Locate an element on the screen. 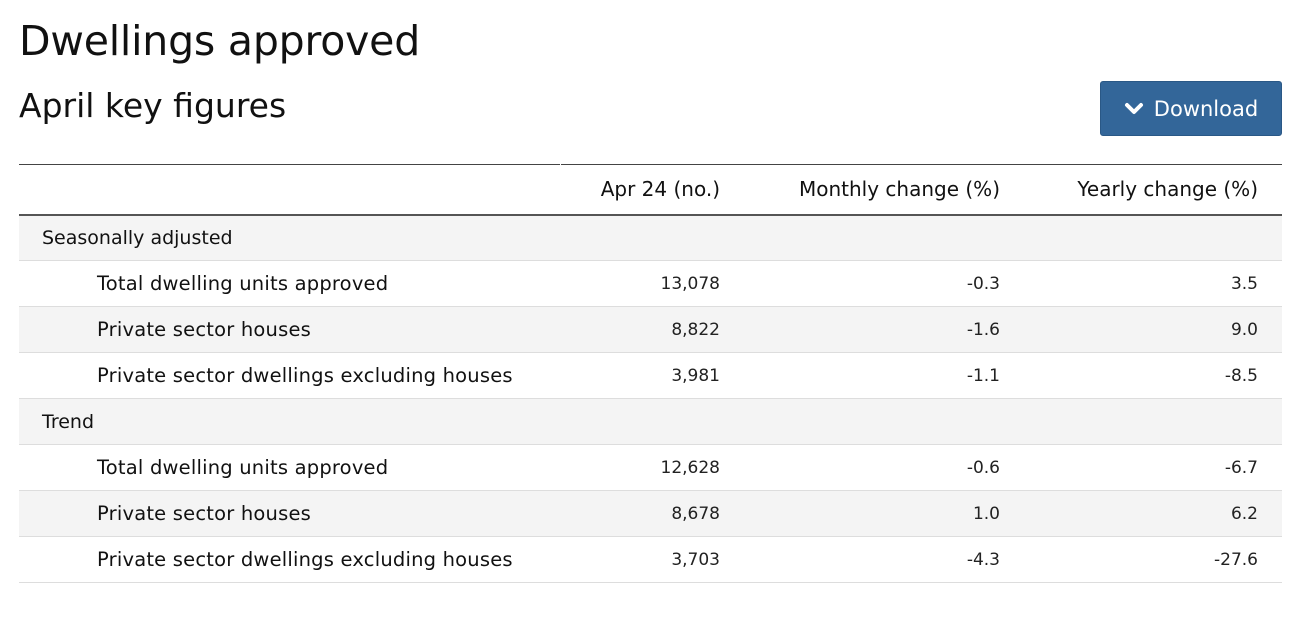  monthly-change-cell: -1.1 is located at coordinates (884, 375).